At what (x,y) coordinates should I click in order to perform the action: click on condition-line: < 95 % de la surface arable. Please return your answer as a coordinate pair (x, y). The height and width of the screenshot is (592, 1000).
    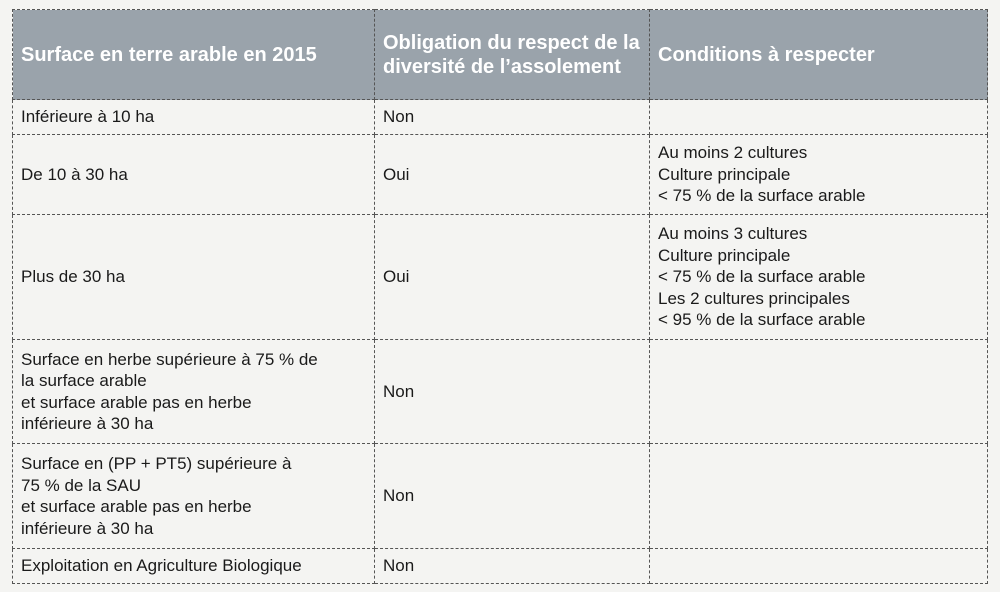
    Looking at the image, I should click on (762, 320).